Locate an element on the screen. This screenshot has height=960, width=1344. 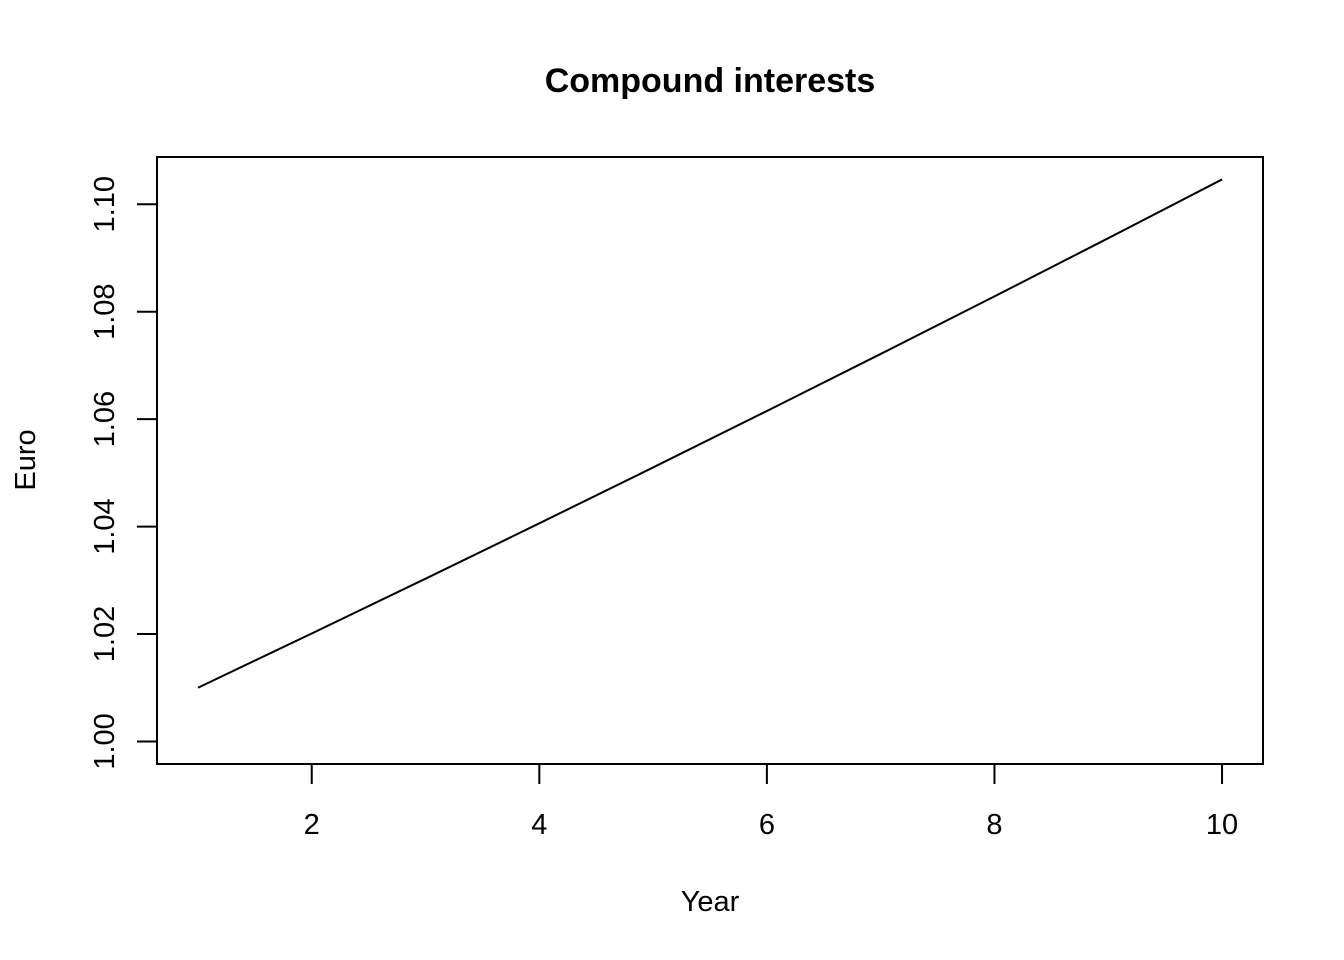
y-tick-label: 1.06 is located at coordinates (105, 419).